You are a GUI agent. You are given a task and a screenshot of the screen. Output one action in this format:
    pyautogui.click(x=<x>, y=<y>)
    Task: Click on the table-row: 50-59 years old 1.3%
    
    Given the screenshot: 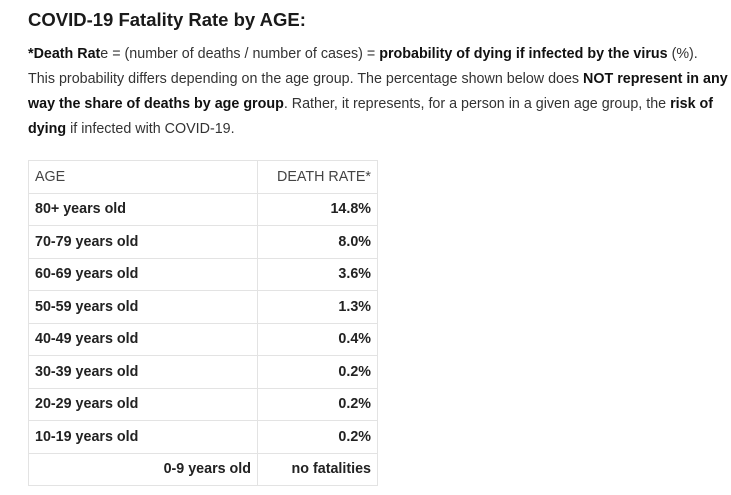 What is the action you would take?
    pyautogui.click(x=203, y=307)
    